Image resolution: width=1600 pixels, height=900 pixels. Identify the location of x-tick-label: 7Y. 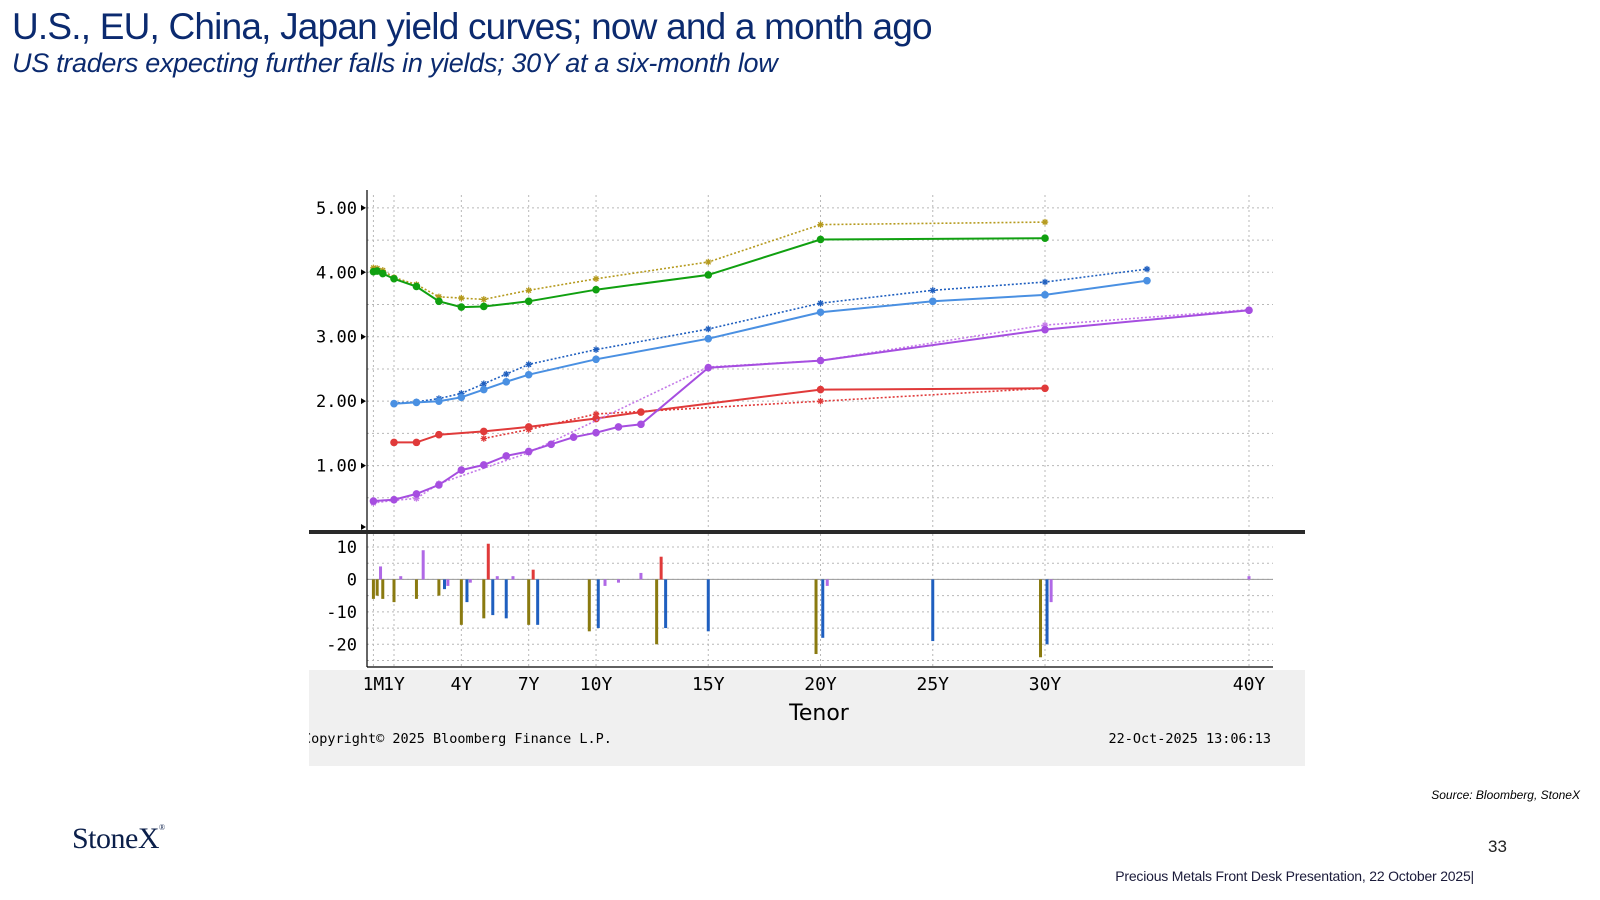
(529, 684).